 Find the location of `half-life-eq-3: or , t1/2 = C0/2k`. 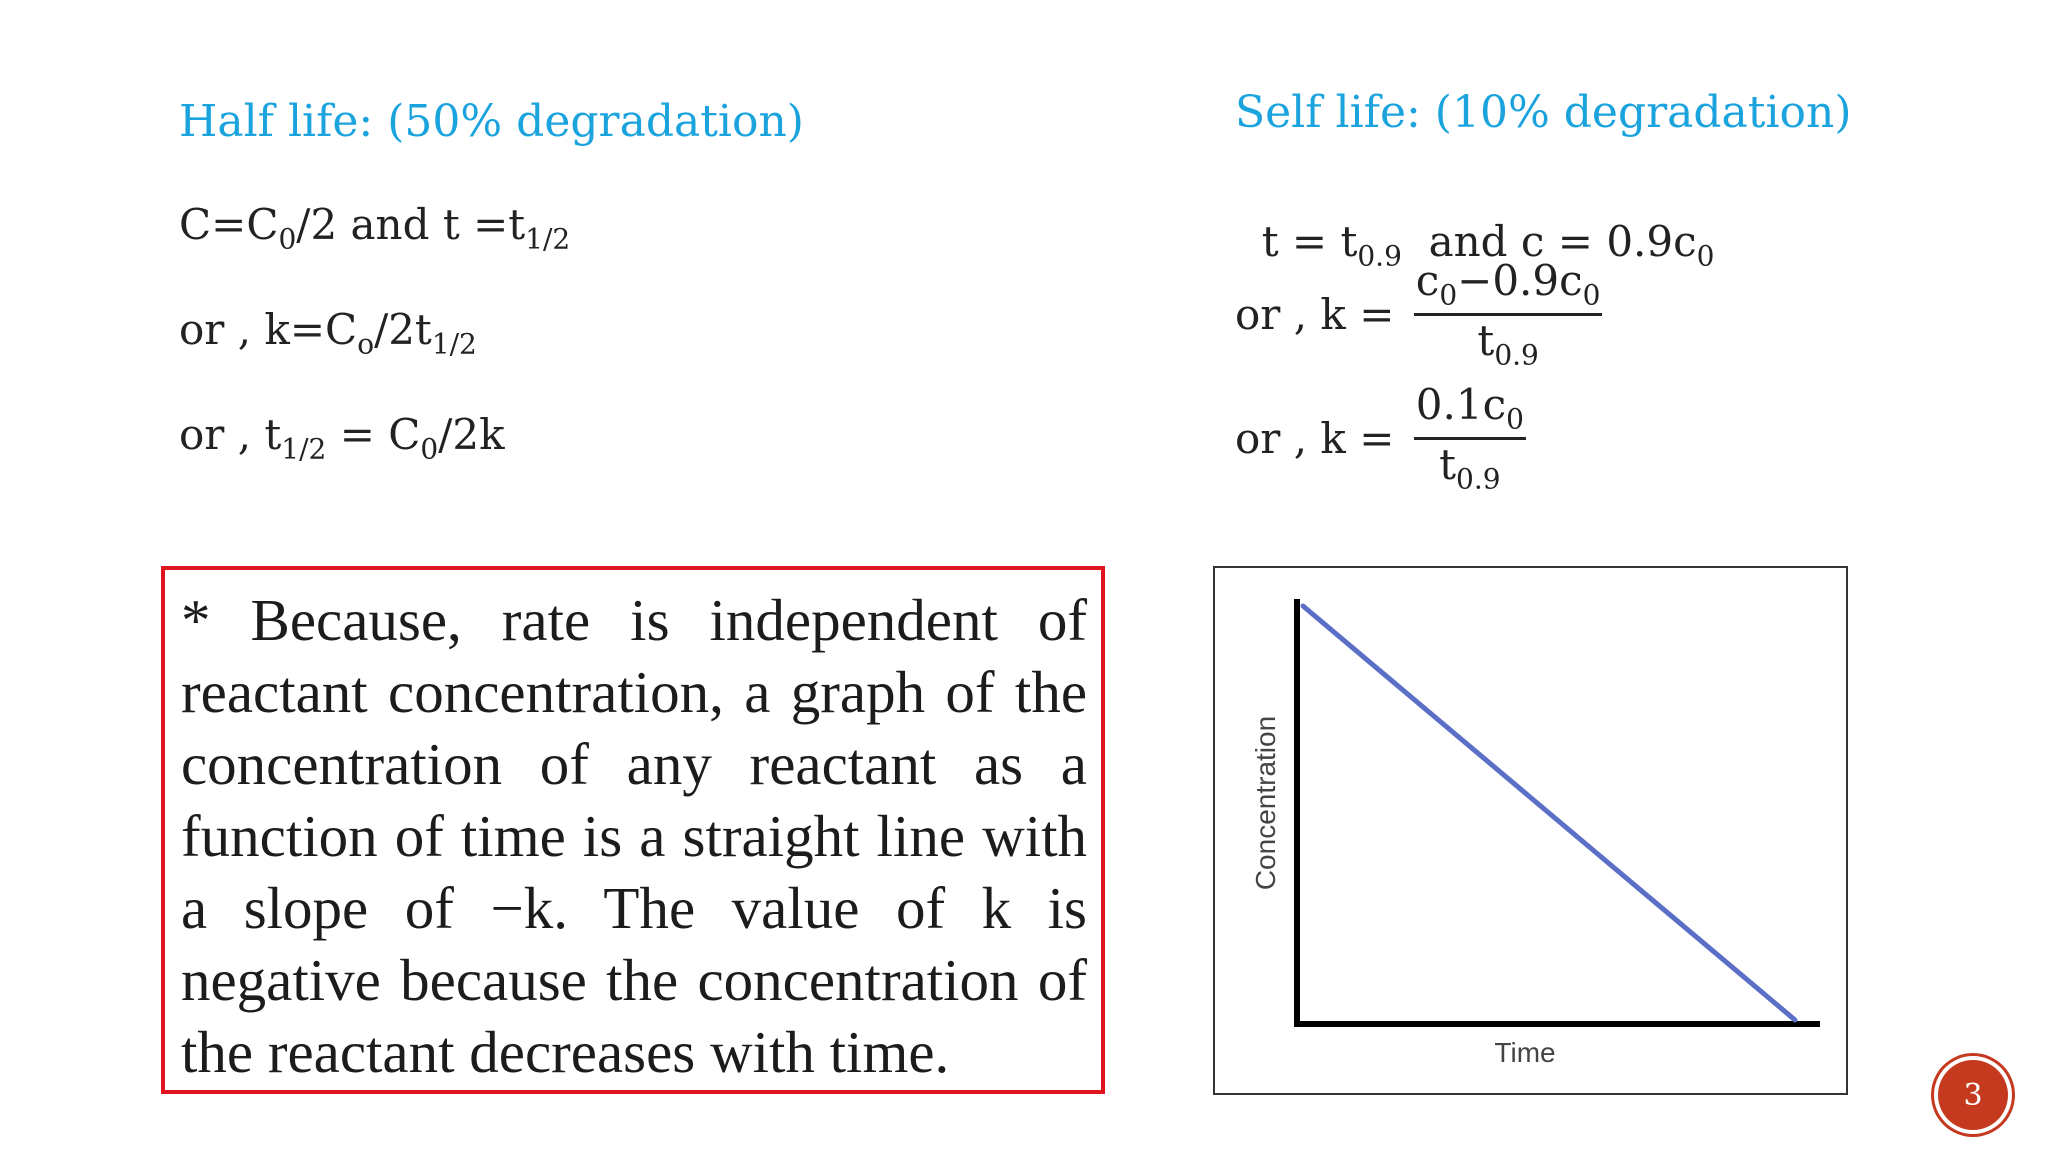

half-life-eq-3: or , t1/2 = C0/2k is located at coordinates (342, 438).